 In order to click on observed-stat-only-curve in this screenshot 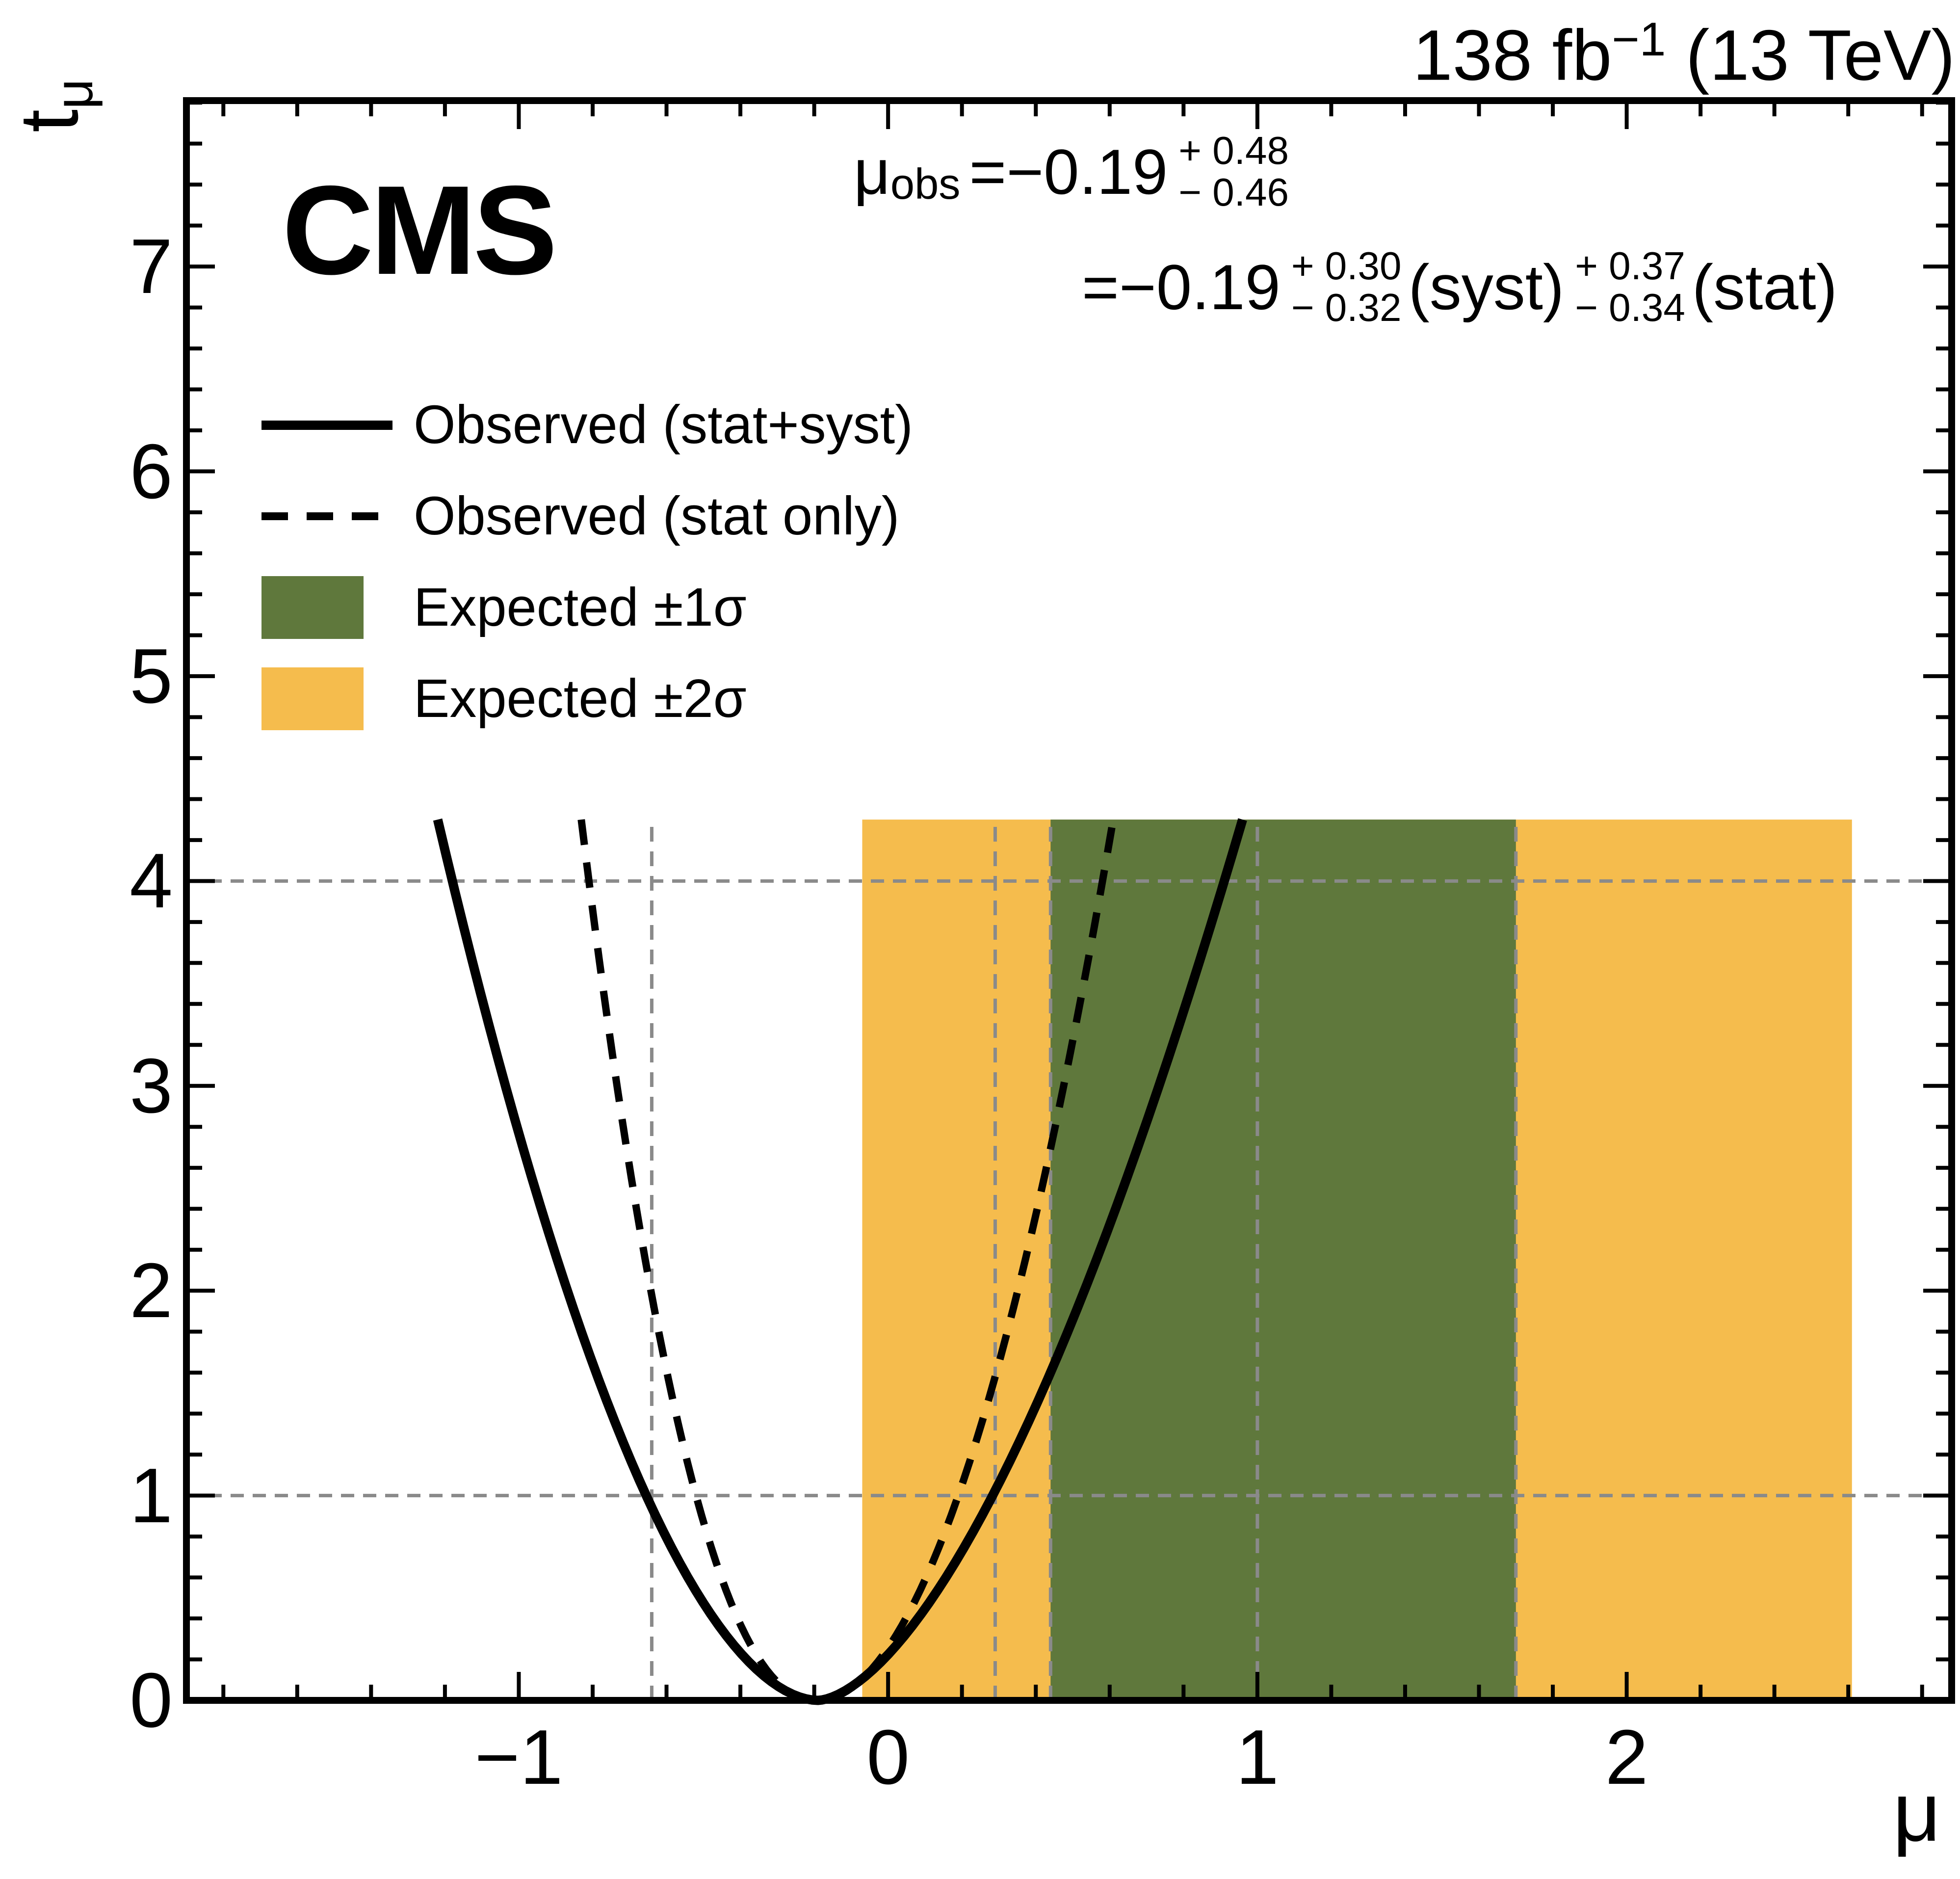, I will do `click(847, 1261)`.